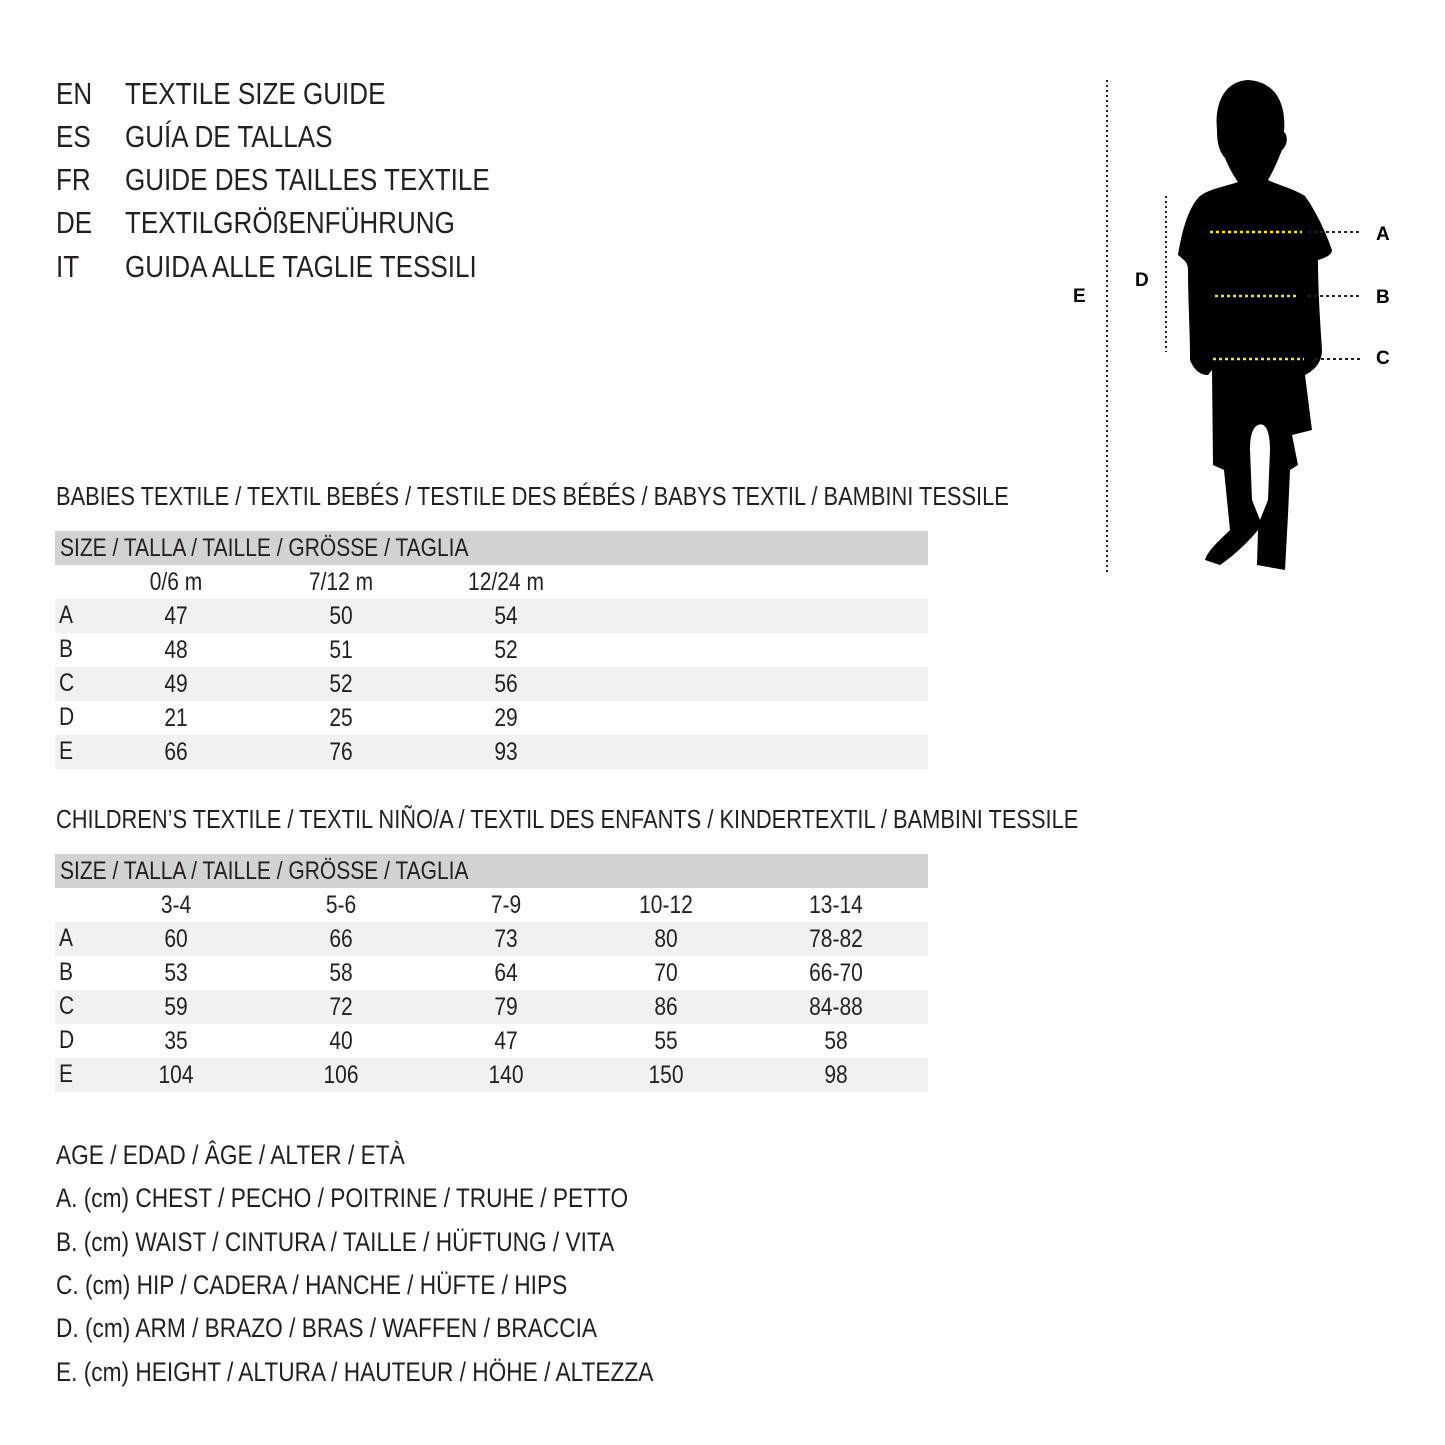  I want to click on lang-code: DE, so click(74, 222).